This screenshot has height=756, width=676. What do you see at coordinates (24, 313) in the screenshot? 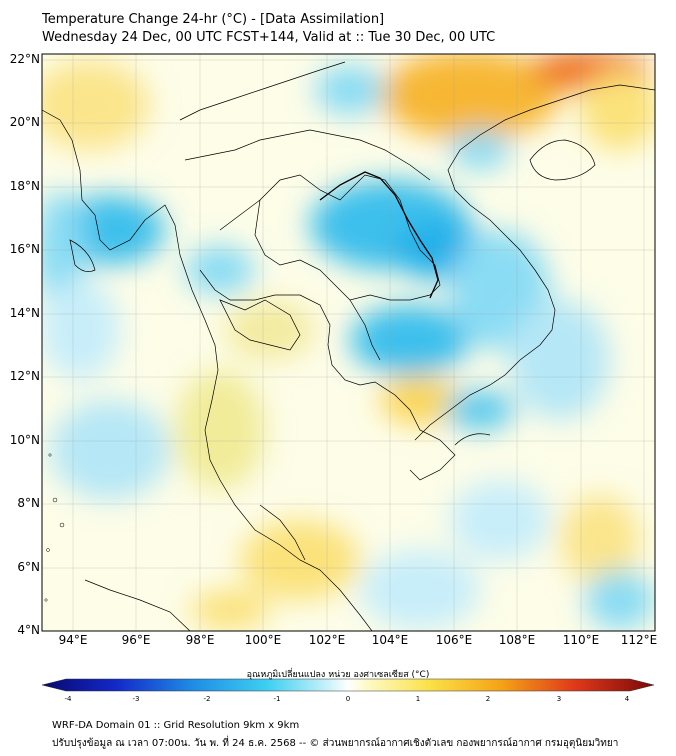
I see `lat-label: 14°N` at bounding box center [24, 313].